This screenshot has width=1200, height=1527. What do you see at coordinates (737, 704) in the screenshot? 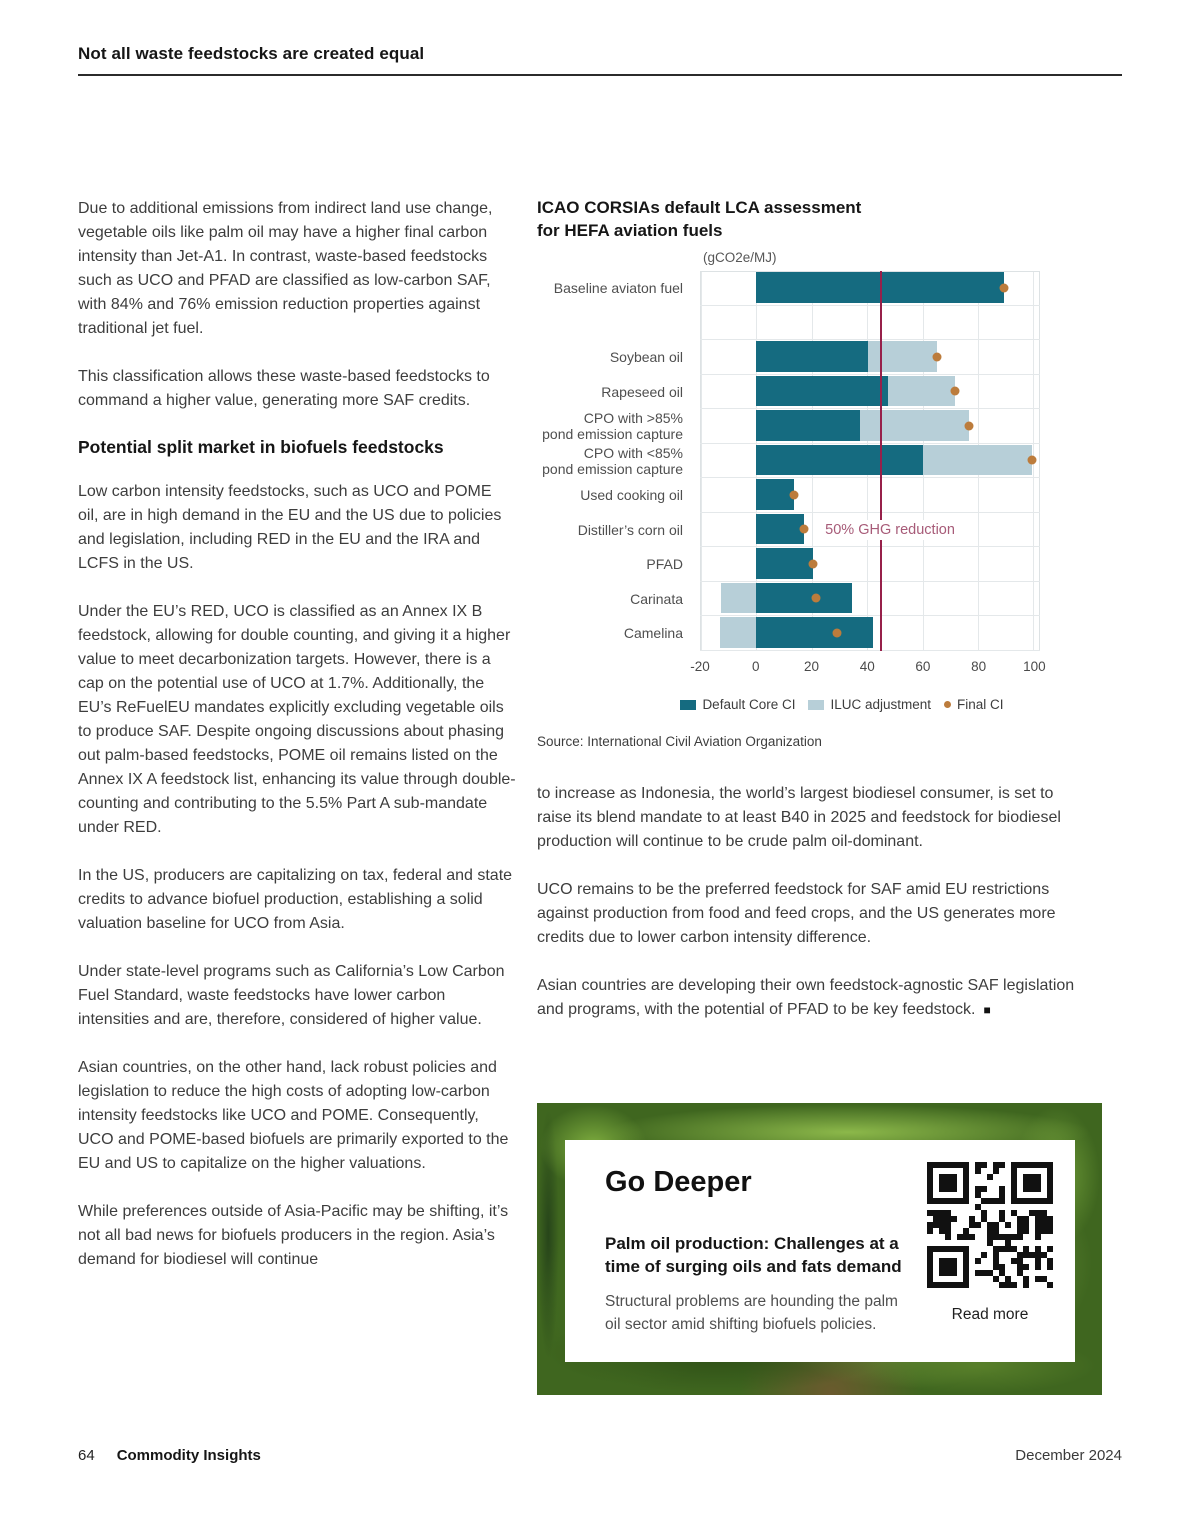
I see `legend-item-core: Default Core CI` at bounding box center [737, 704].